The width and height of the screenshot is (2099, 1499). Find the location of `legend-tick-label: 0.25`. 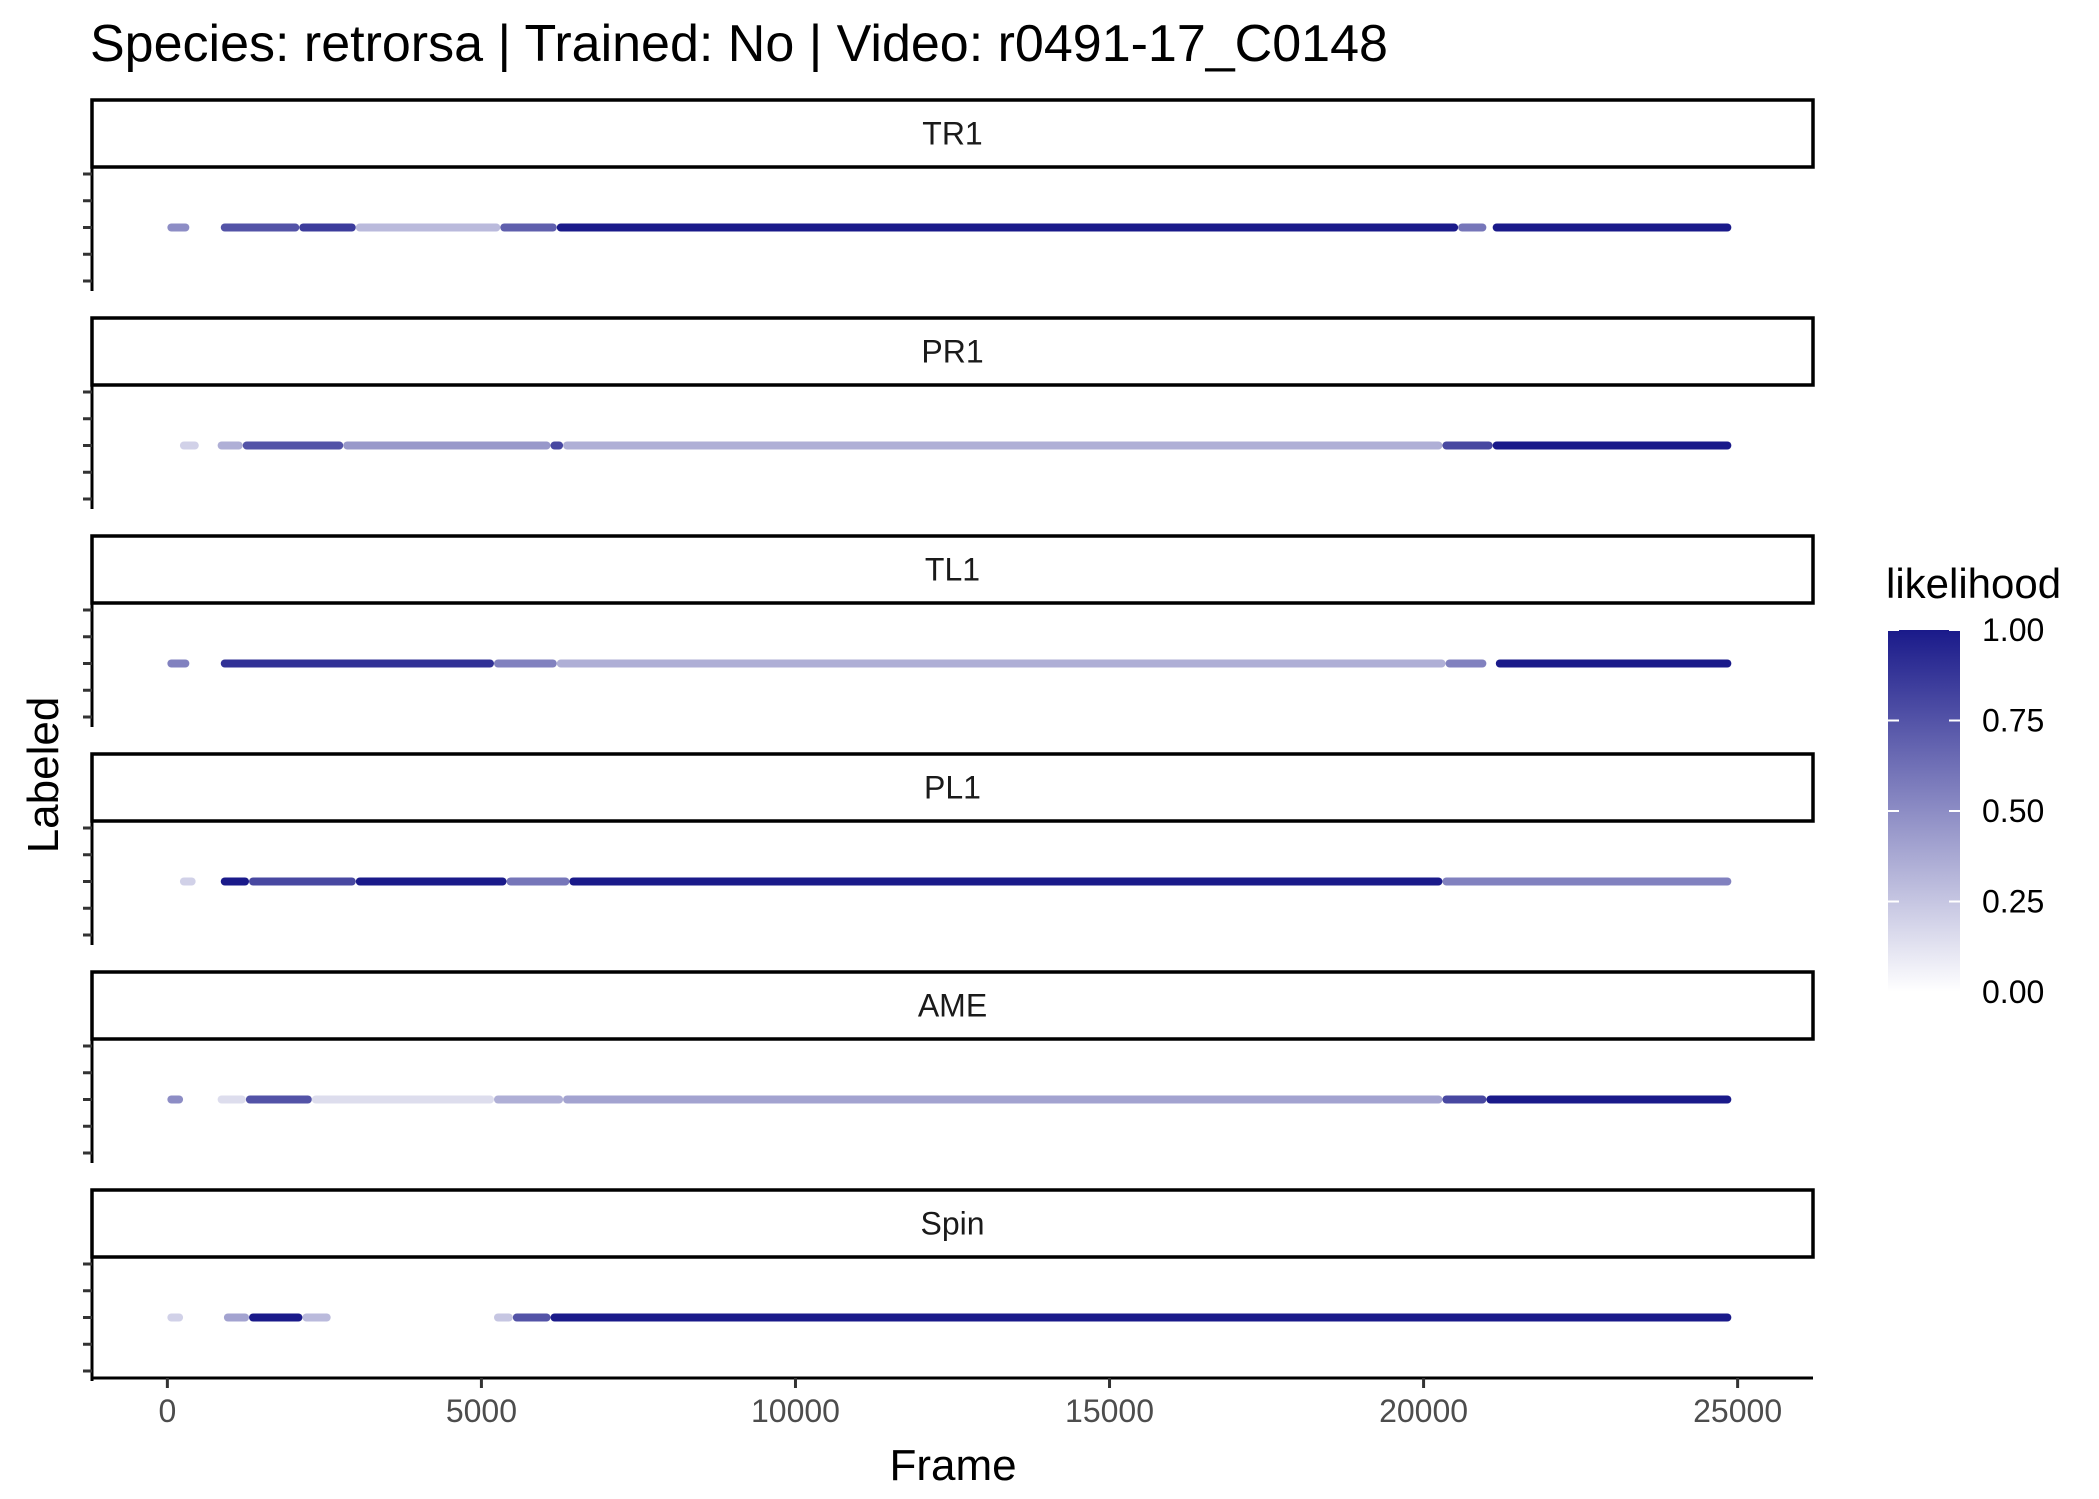

legend-tick-label: 0.25 is located at coordinates (2013, 902).